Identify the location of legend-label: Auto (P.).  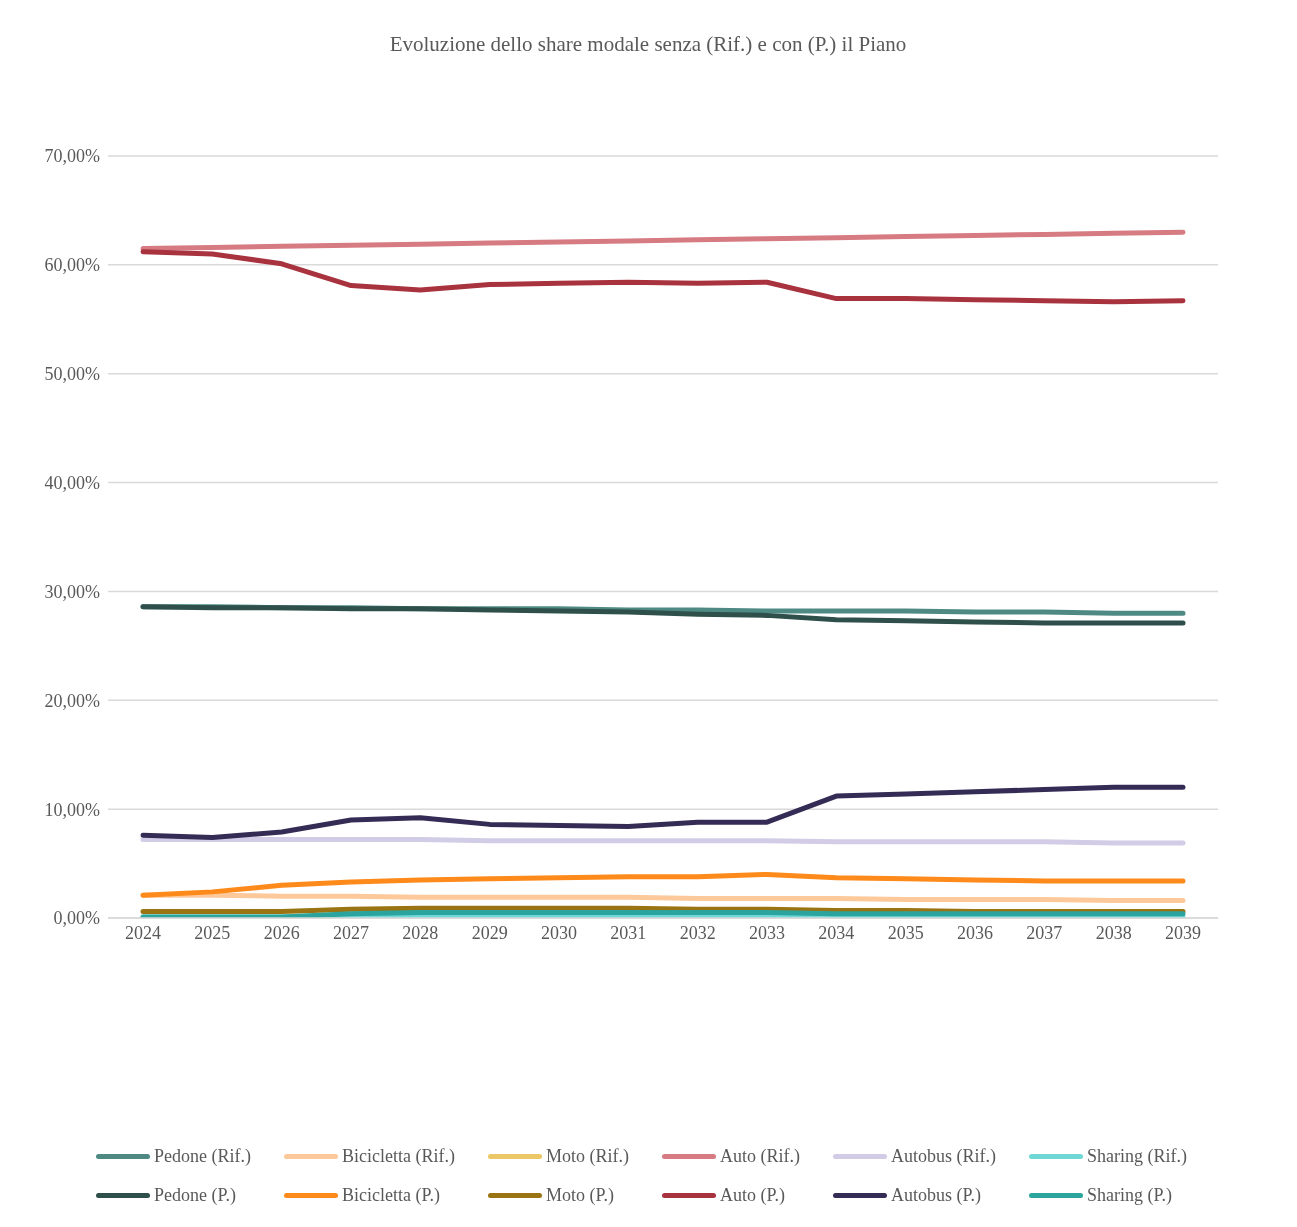
(752, 1195).